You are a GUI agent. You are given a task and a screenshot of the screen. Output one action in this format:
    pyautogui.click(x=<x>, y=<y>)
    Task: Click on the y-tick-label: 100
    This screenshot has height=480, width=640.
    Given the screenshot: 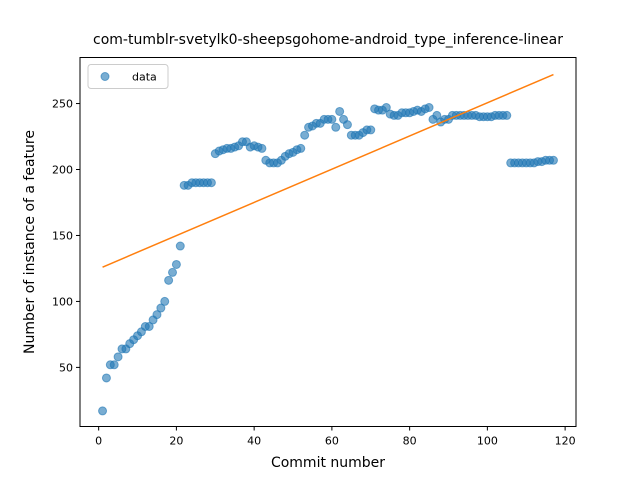 What is the action you would take?
    pyautogui.click(x=62, y=301)
    